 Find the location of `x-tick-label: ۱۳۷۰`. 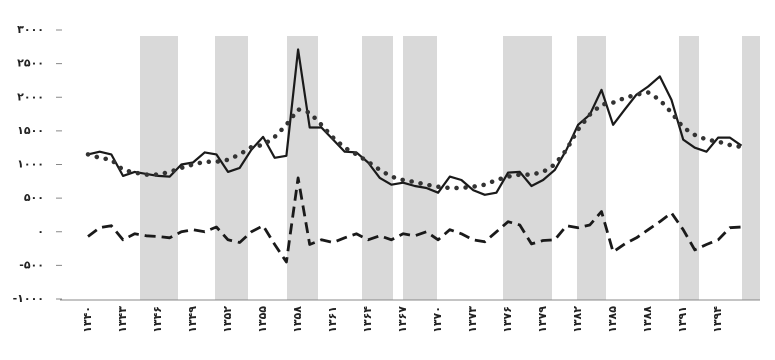

x-tick-label: ۱۳۷۰ is located at coordinates (437, 319).